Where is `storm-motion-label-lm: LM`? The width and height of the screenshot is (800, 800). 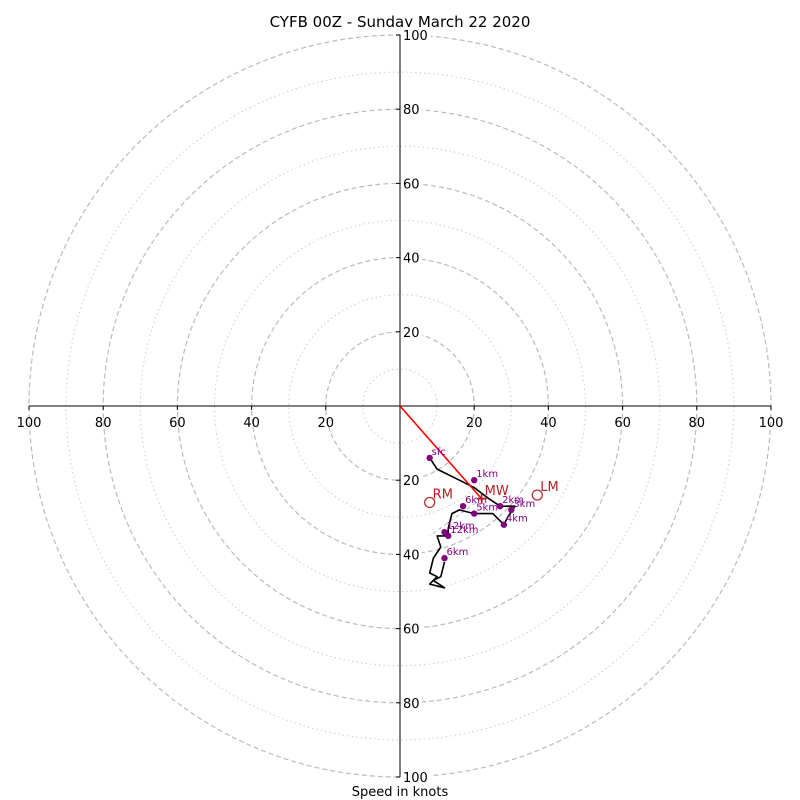 storm-motion-label-lm: LM is located at coordinates (549, 487).